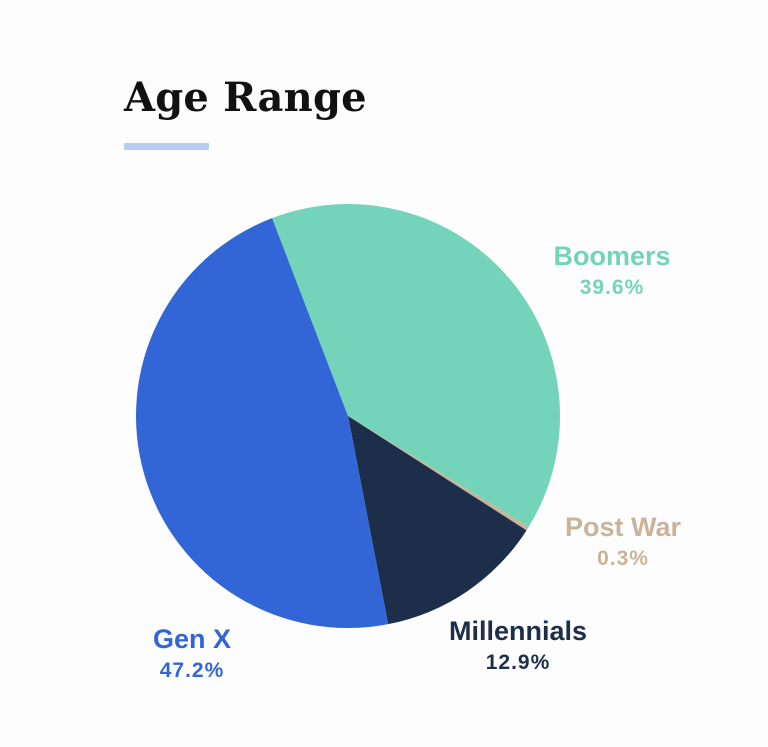  What do you see at coordinates (438, 473) in the screenshot?
I see `pie-slice-post-war` at bounding box center [438, 473].